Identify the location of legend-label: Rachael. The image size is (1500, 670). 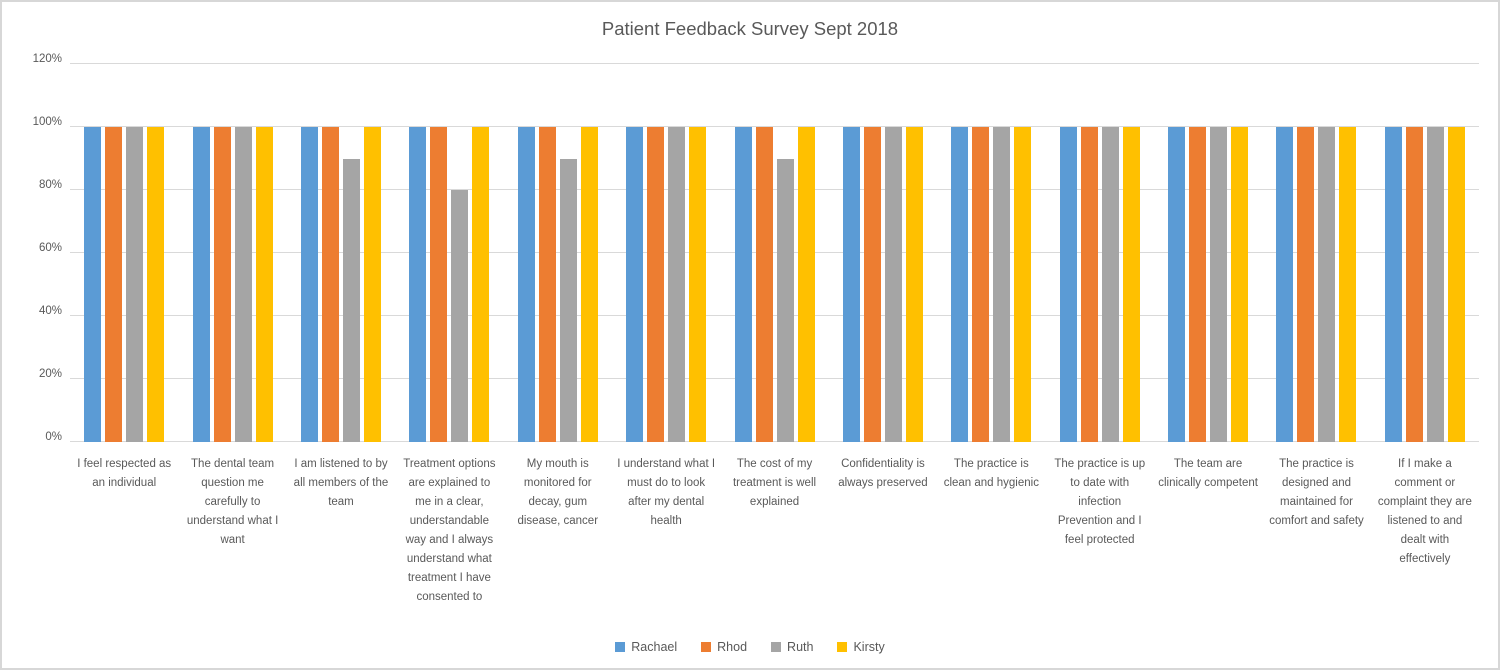
(654, 647).